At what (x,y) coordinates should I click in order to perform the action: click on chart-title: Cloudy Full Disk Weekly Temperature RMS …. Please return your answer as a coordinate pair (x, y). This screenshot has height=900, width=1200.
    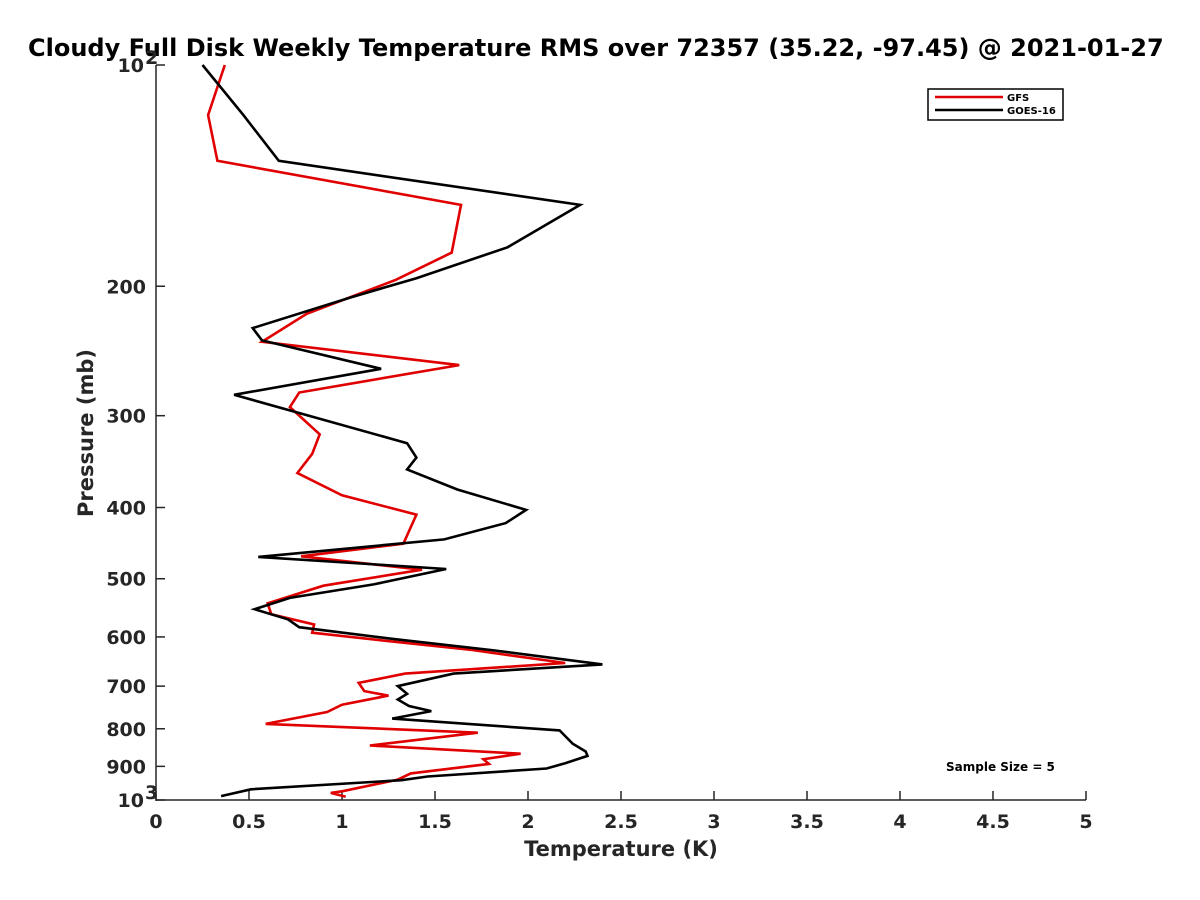
    Looking at the image, I should click on (596, 48).